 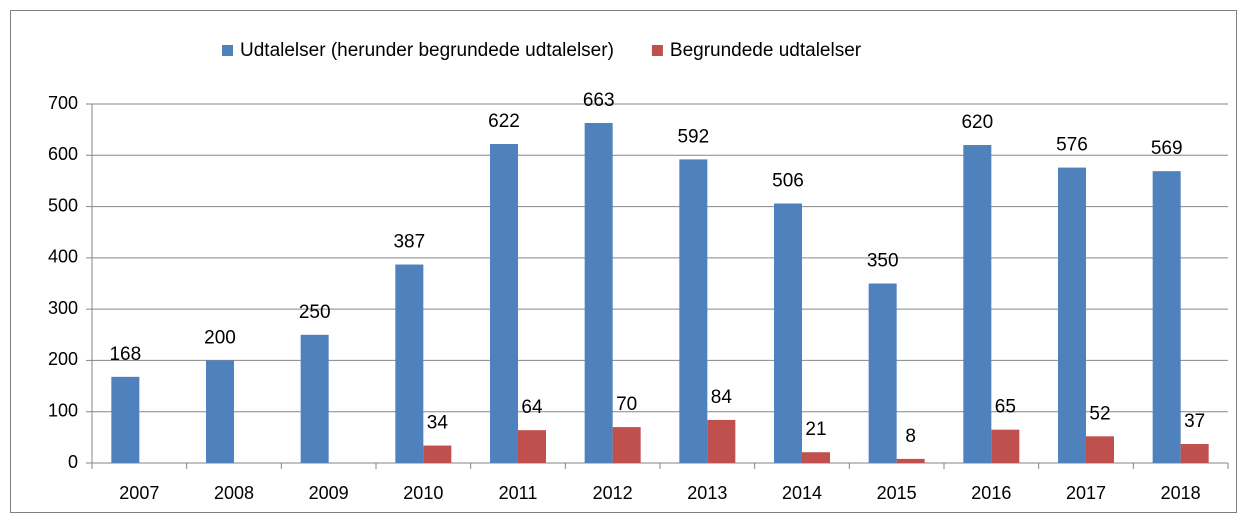 I want to click on data-label: 622, so click(x=504, y=121).